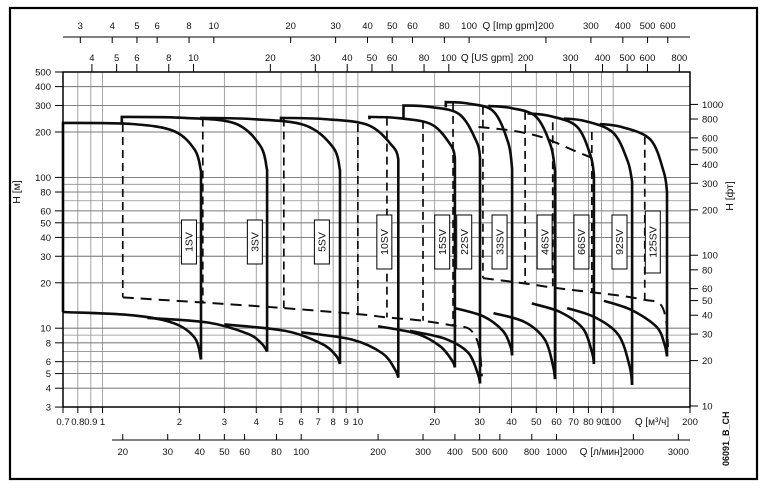 The height and width of the screenshot is (488, 766). I want to click on lmin-tick: 200, so click(378, 452).